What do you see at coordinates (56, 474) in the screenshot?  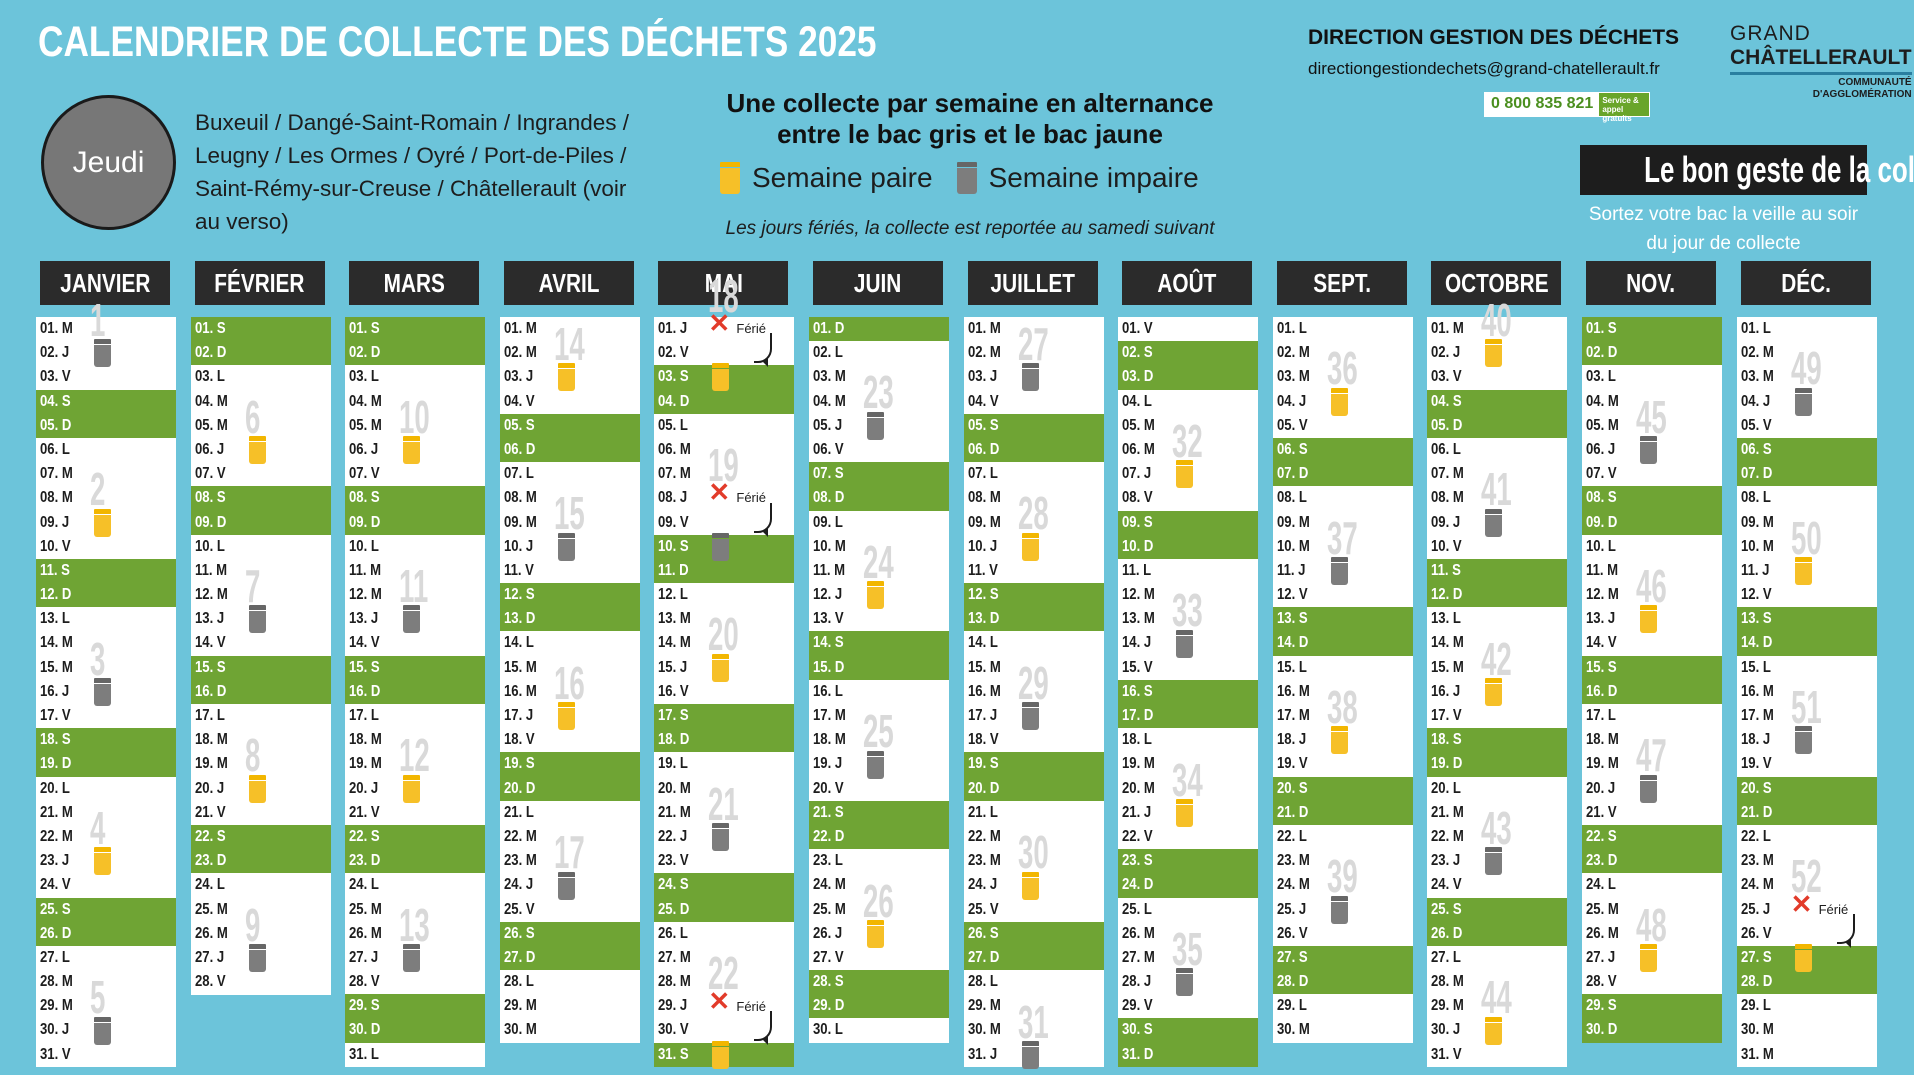 I see `day-row: 07. M` at bounding box center [56, 474].